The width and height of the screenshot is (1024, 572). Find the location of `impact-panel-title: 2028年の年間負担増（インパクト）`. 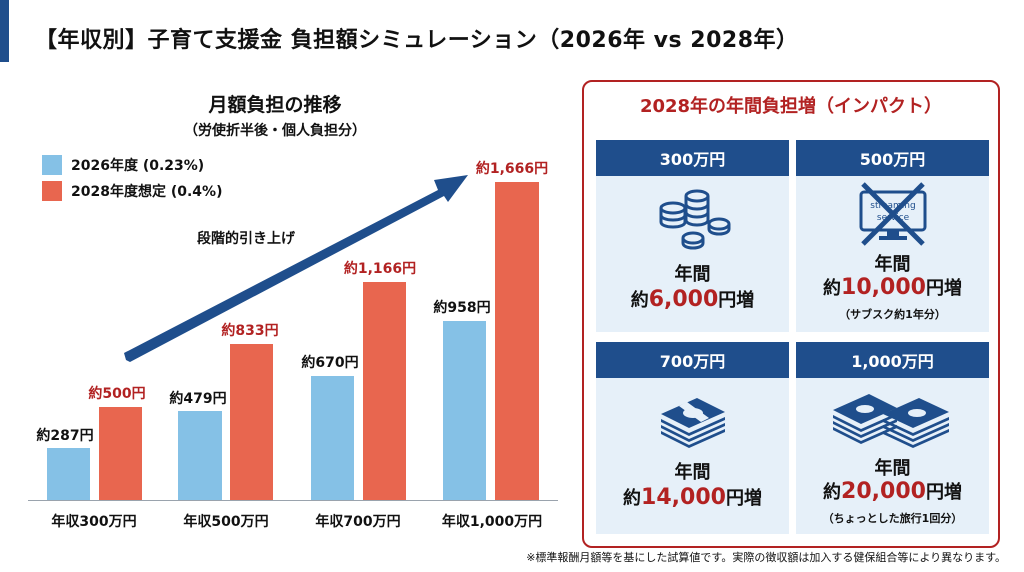

impact-panel-title: 2028年の年間負担増（インパクト） is located at coordinates (791, 106).